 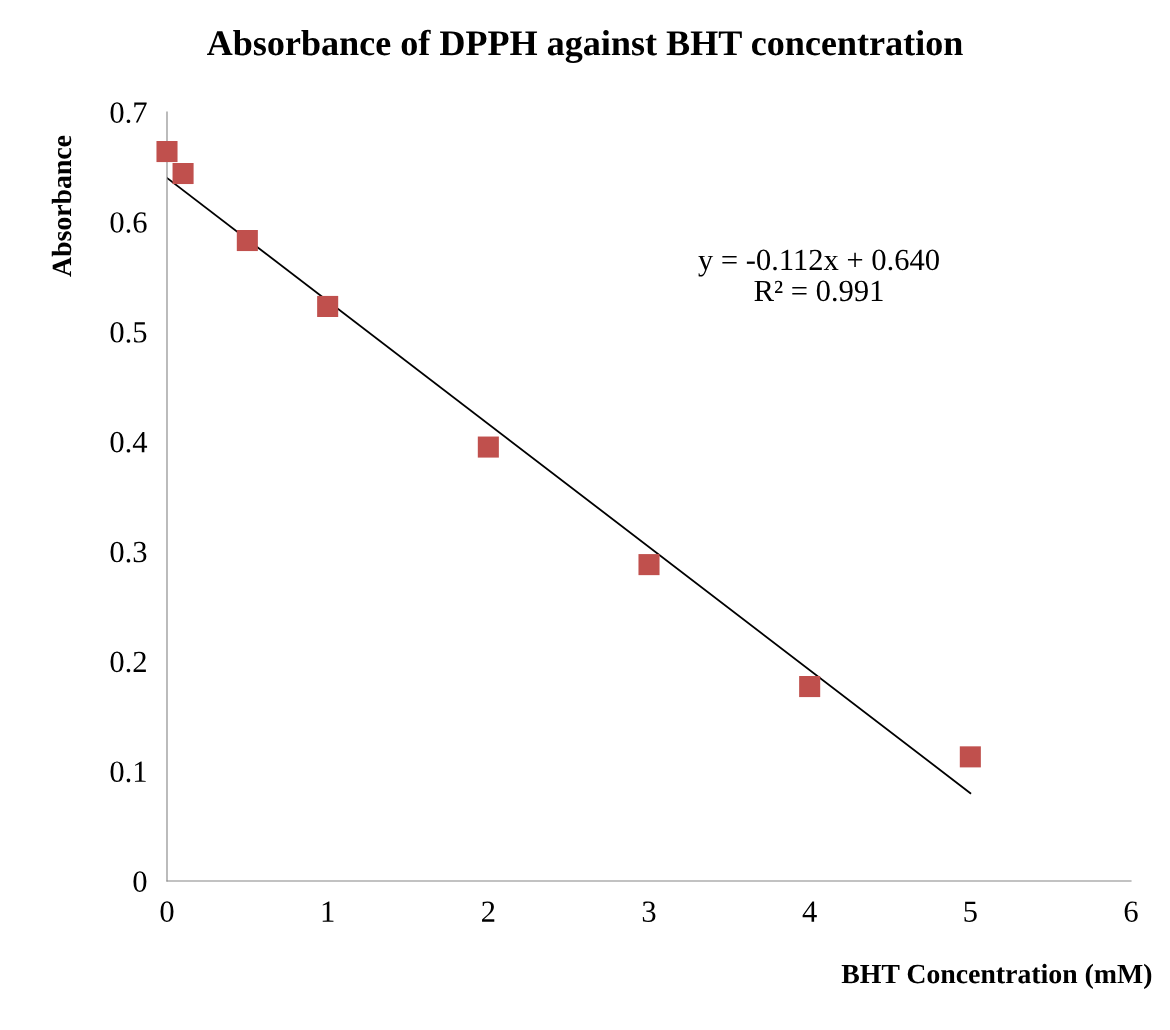 I want to click on y-tick-label: 0.5, so click(x=128, y=332).